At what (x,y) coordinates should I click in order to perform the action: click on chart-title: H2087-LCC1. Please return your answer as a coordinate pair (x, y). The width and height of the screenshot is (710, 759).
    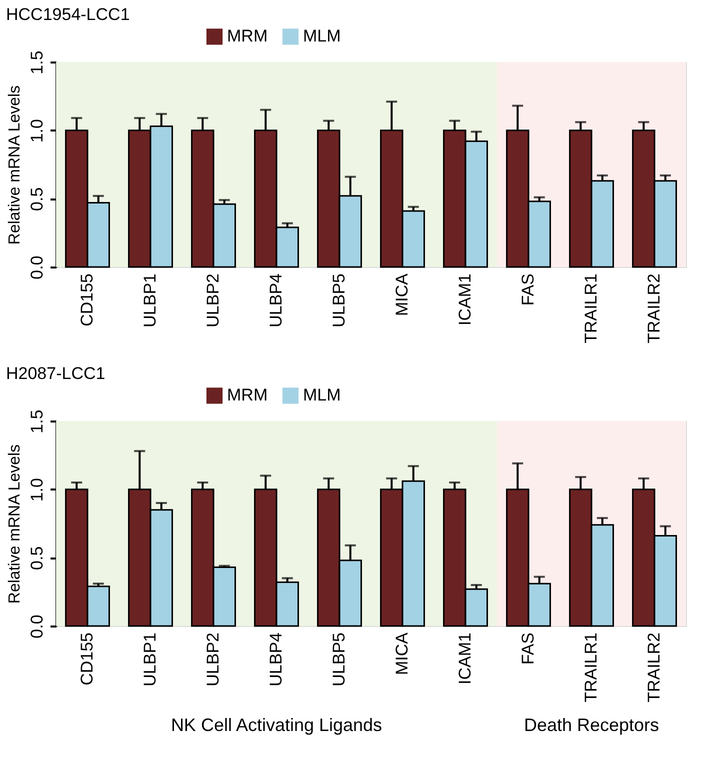
    Looking at the image, I should click on (56, 373).